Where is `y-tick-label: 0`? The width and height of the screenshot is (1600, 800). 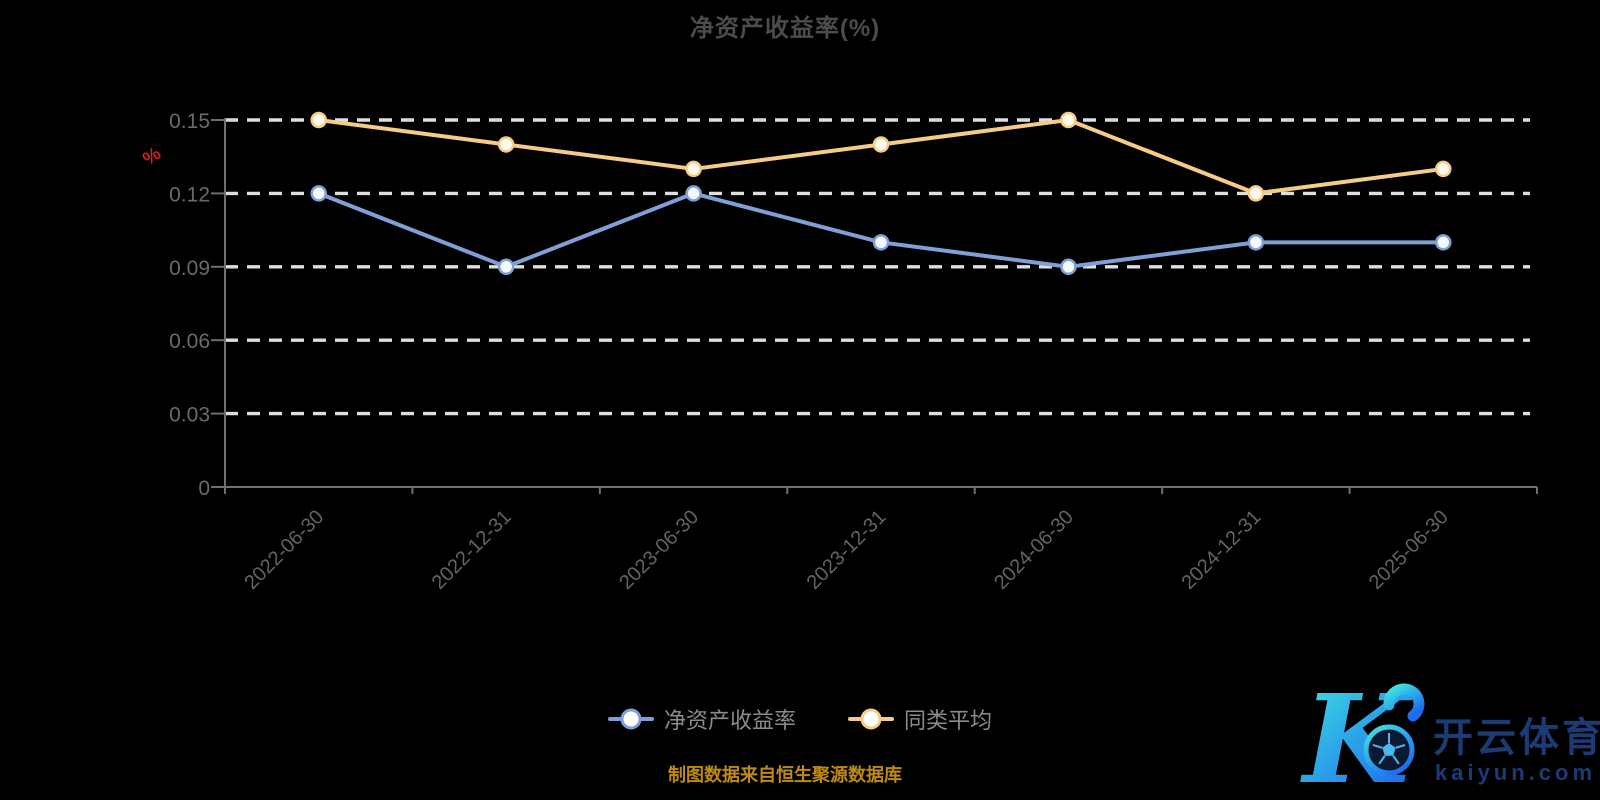 y-tick-label: 0 is located at coordinates (204, 488).